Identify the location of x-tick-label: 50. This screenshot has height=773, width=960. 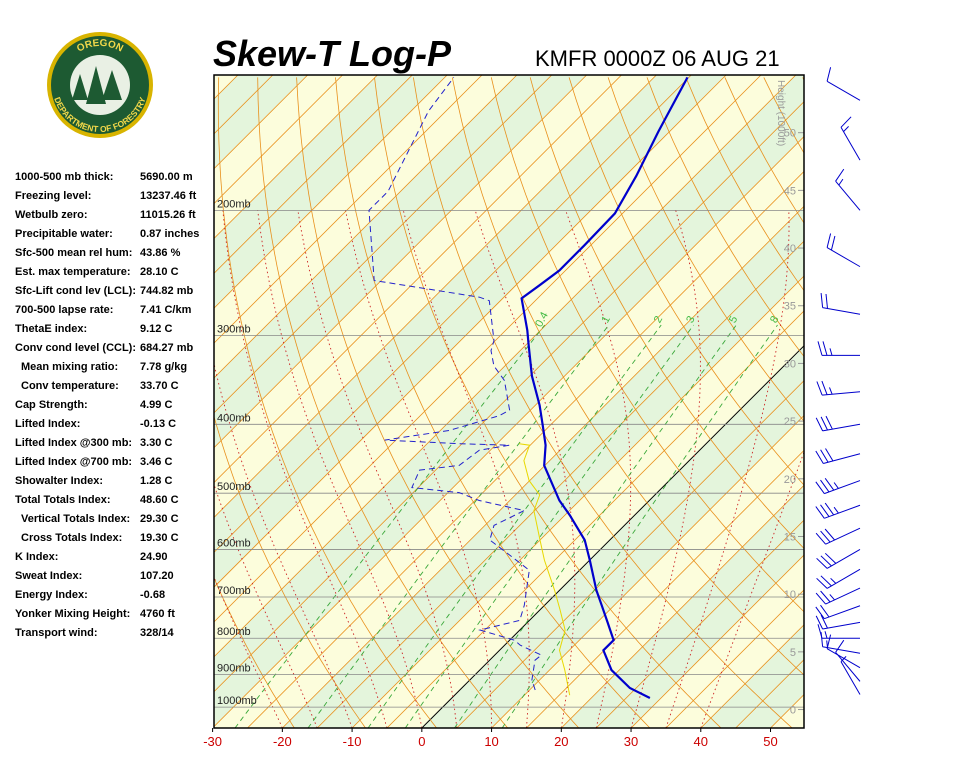
(770, 741).